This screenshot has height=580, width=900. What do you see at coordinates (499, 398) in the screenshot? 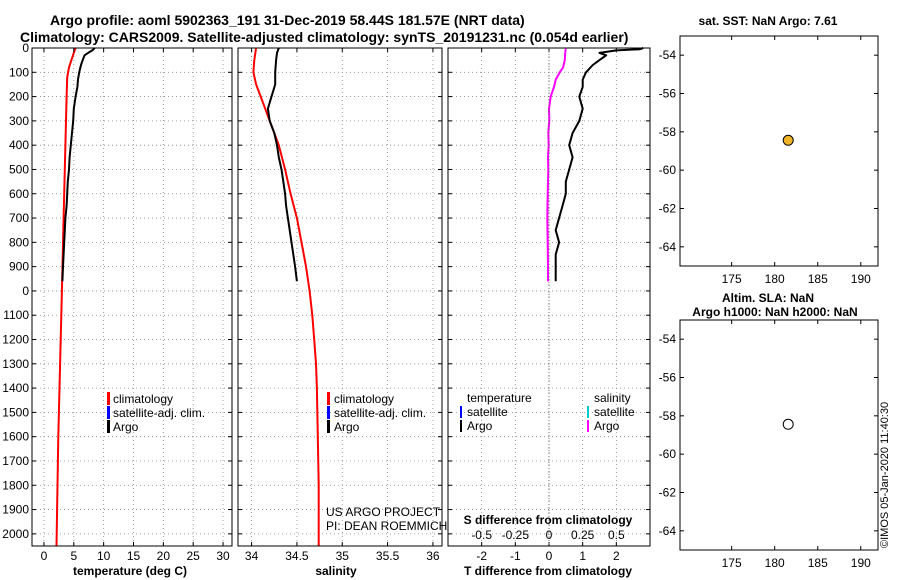
I see `legend-title-temperature: temperature` at bounding box center [499, 398].